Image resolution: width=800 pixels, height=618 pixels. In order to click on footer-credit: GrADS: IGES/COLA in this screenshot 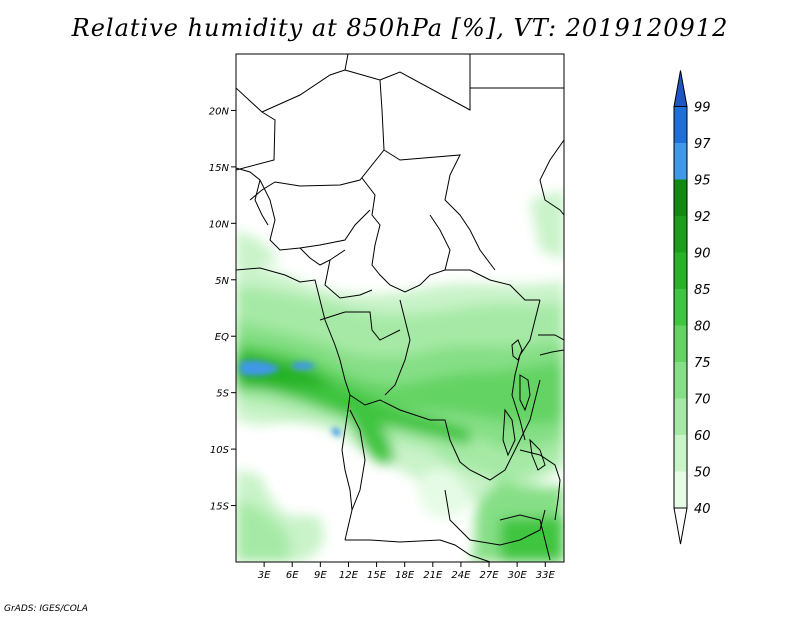, I will do `click(46, 609)`.